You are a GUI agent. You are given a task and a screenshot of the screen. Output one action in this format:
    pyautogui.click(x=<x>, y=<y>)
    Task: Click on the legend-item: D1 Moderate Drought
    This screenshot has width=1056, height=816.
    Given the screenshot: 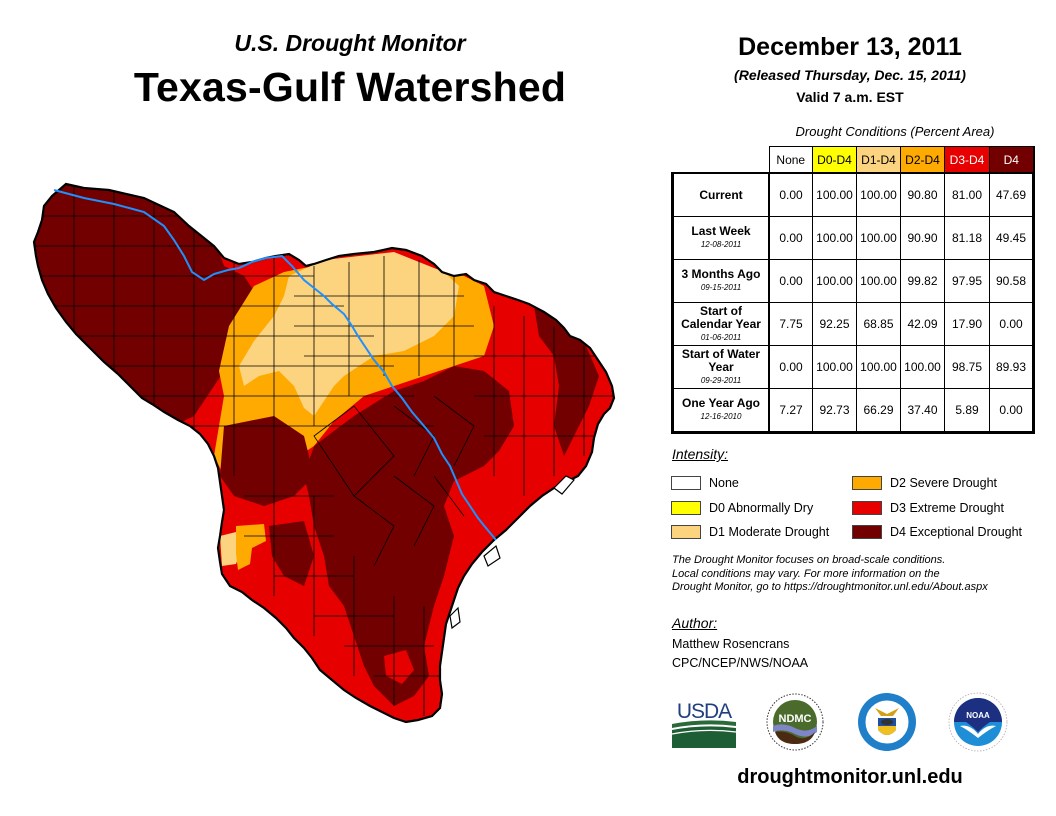 What is the action you would take?
    pyautogui.click(x=750, y=532)
    